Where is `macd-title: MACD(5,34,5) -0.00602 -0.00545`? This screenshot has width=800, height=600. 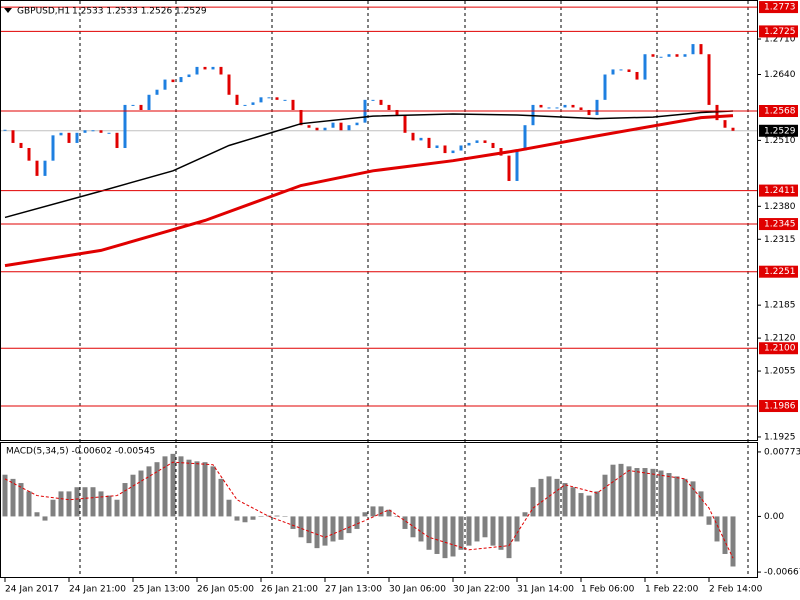
macd-title: MACD(5,34,5) -0.00602 -0.00545 is located at coordinates (80, 452).